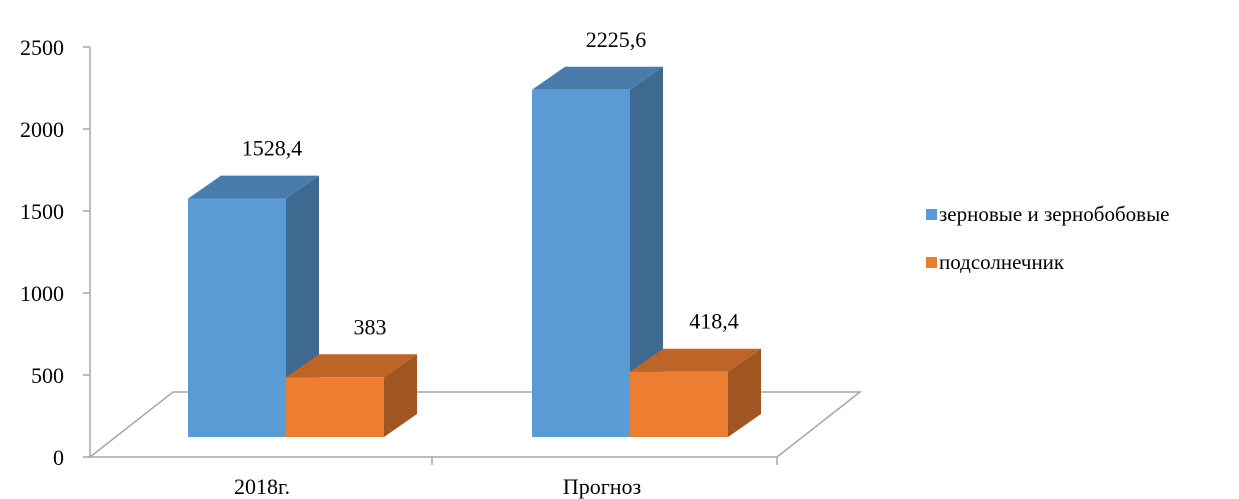  What do you see at coordinates (370, 326) in the screenshot?
I see `data-label: 383` at bounding box center [370, 326].